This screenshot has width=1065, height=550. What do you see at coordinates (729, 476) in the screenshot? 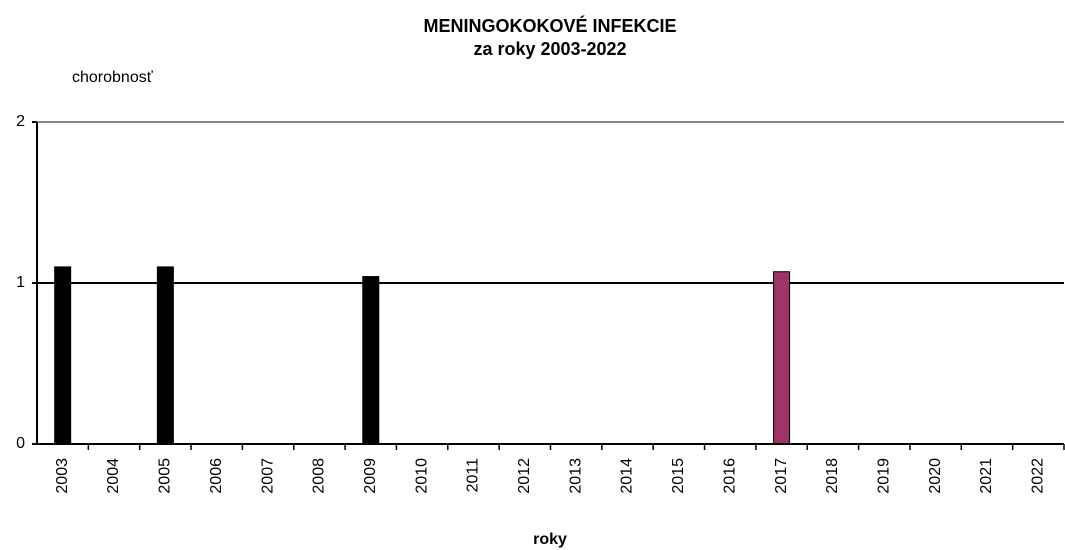
I see `x-tick-label: 2016` at bounding box center [729, 476].